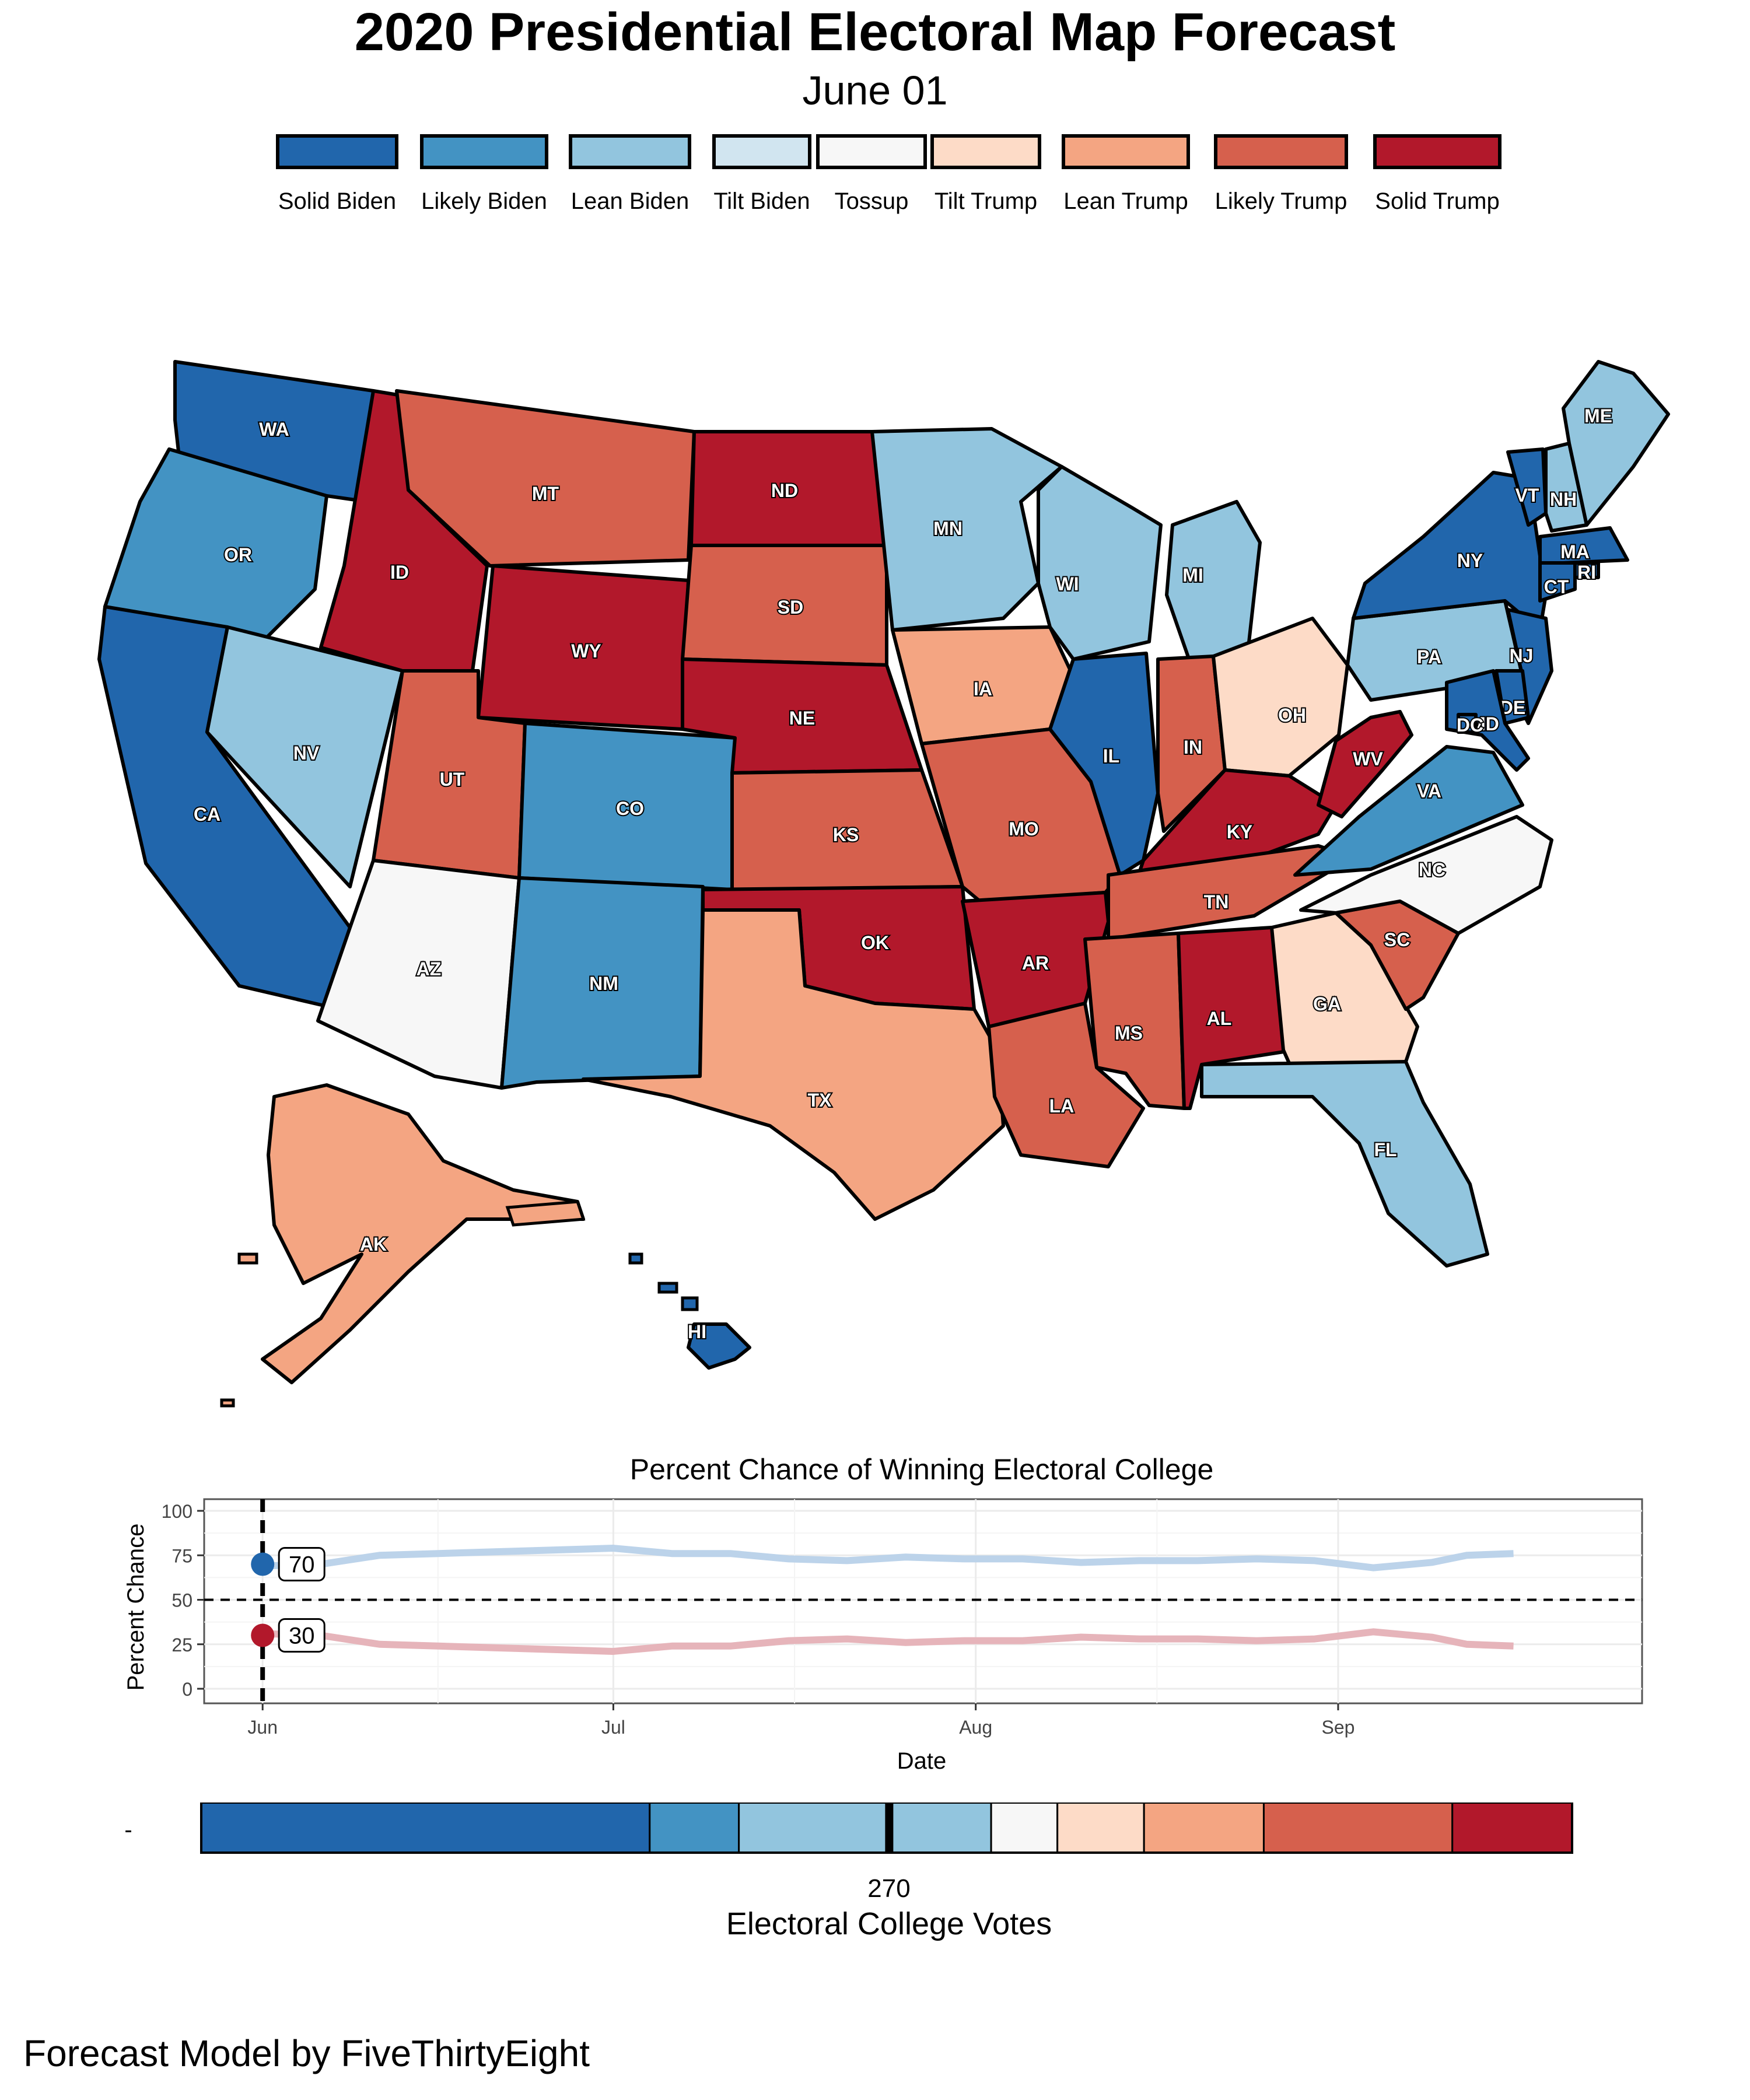 This screenshot has width=1750, height=2100. What do you see at coordinates (922, 1761) in the screenshot?
I see `prob-x-axis-label: Date` at bounding box center [922, 1761].